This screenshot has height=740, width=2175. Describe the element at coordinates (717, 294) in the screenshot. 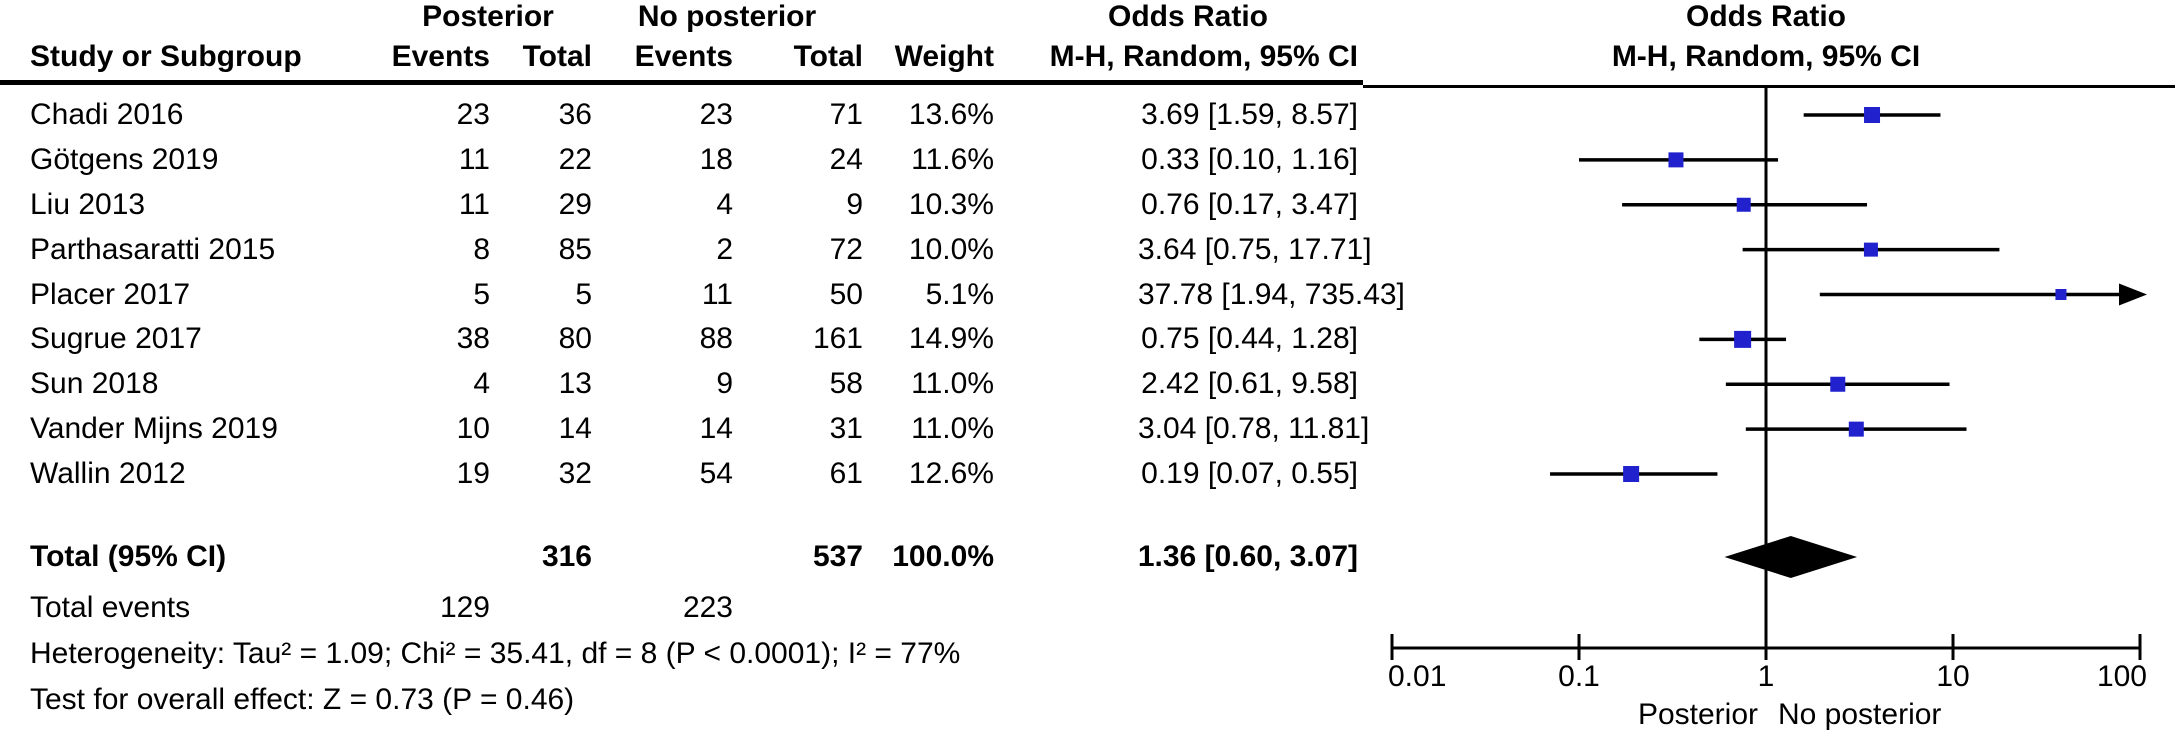

I see `events-no-posterior: 11` at that location.